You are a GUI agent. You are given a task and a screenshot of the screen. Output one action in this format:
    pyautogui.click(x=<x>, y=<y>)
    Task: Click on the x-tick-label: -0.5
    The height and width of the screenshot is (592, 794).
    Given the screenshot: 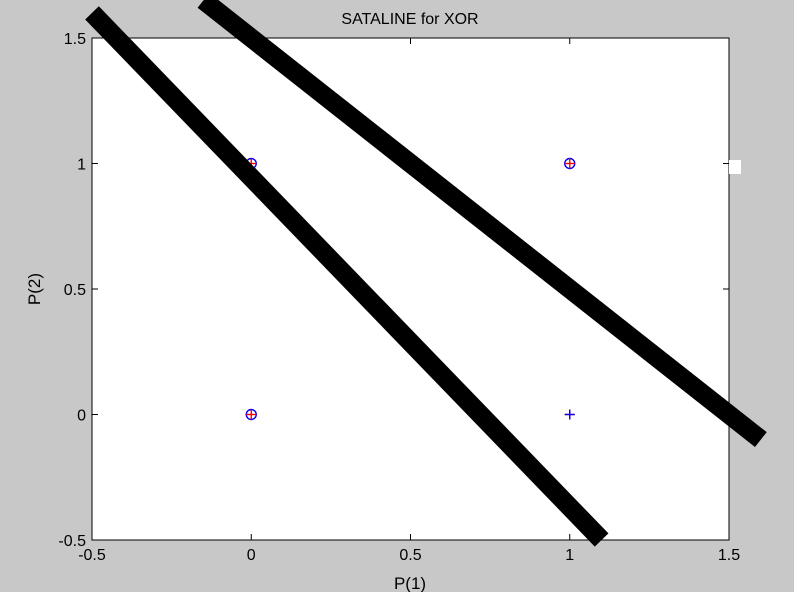 What is the action you would take?
    pyautogui.click(x=92, y=555)
    